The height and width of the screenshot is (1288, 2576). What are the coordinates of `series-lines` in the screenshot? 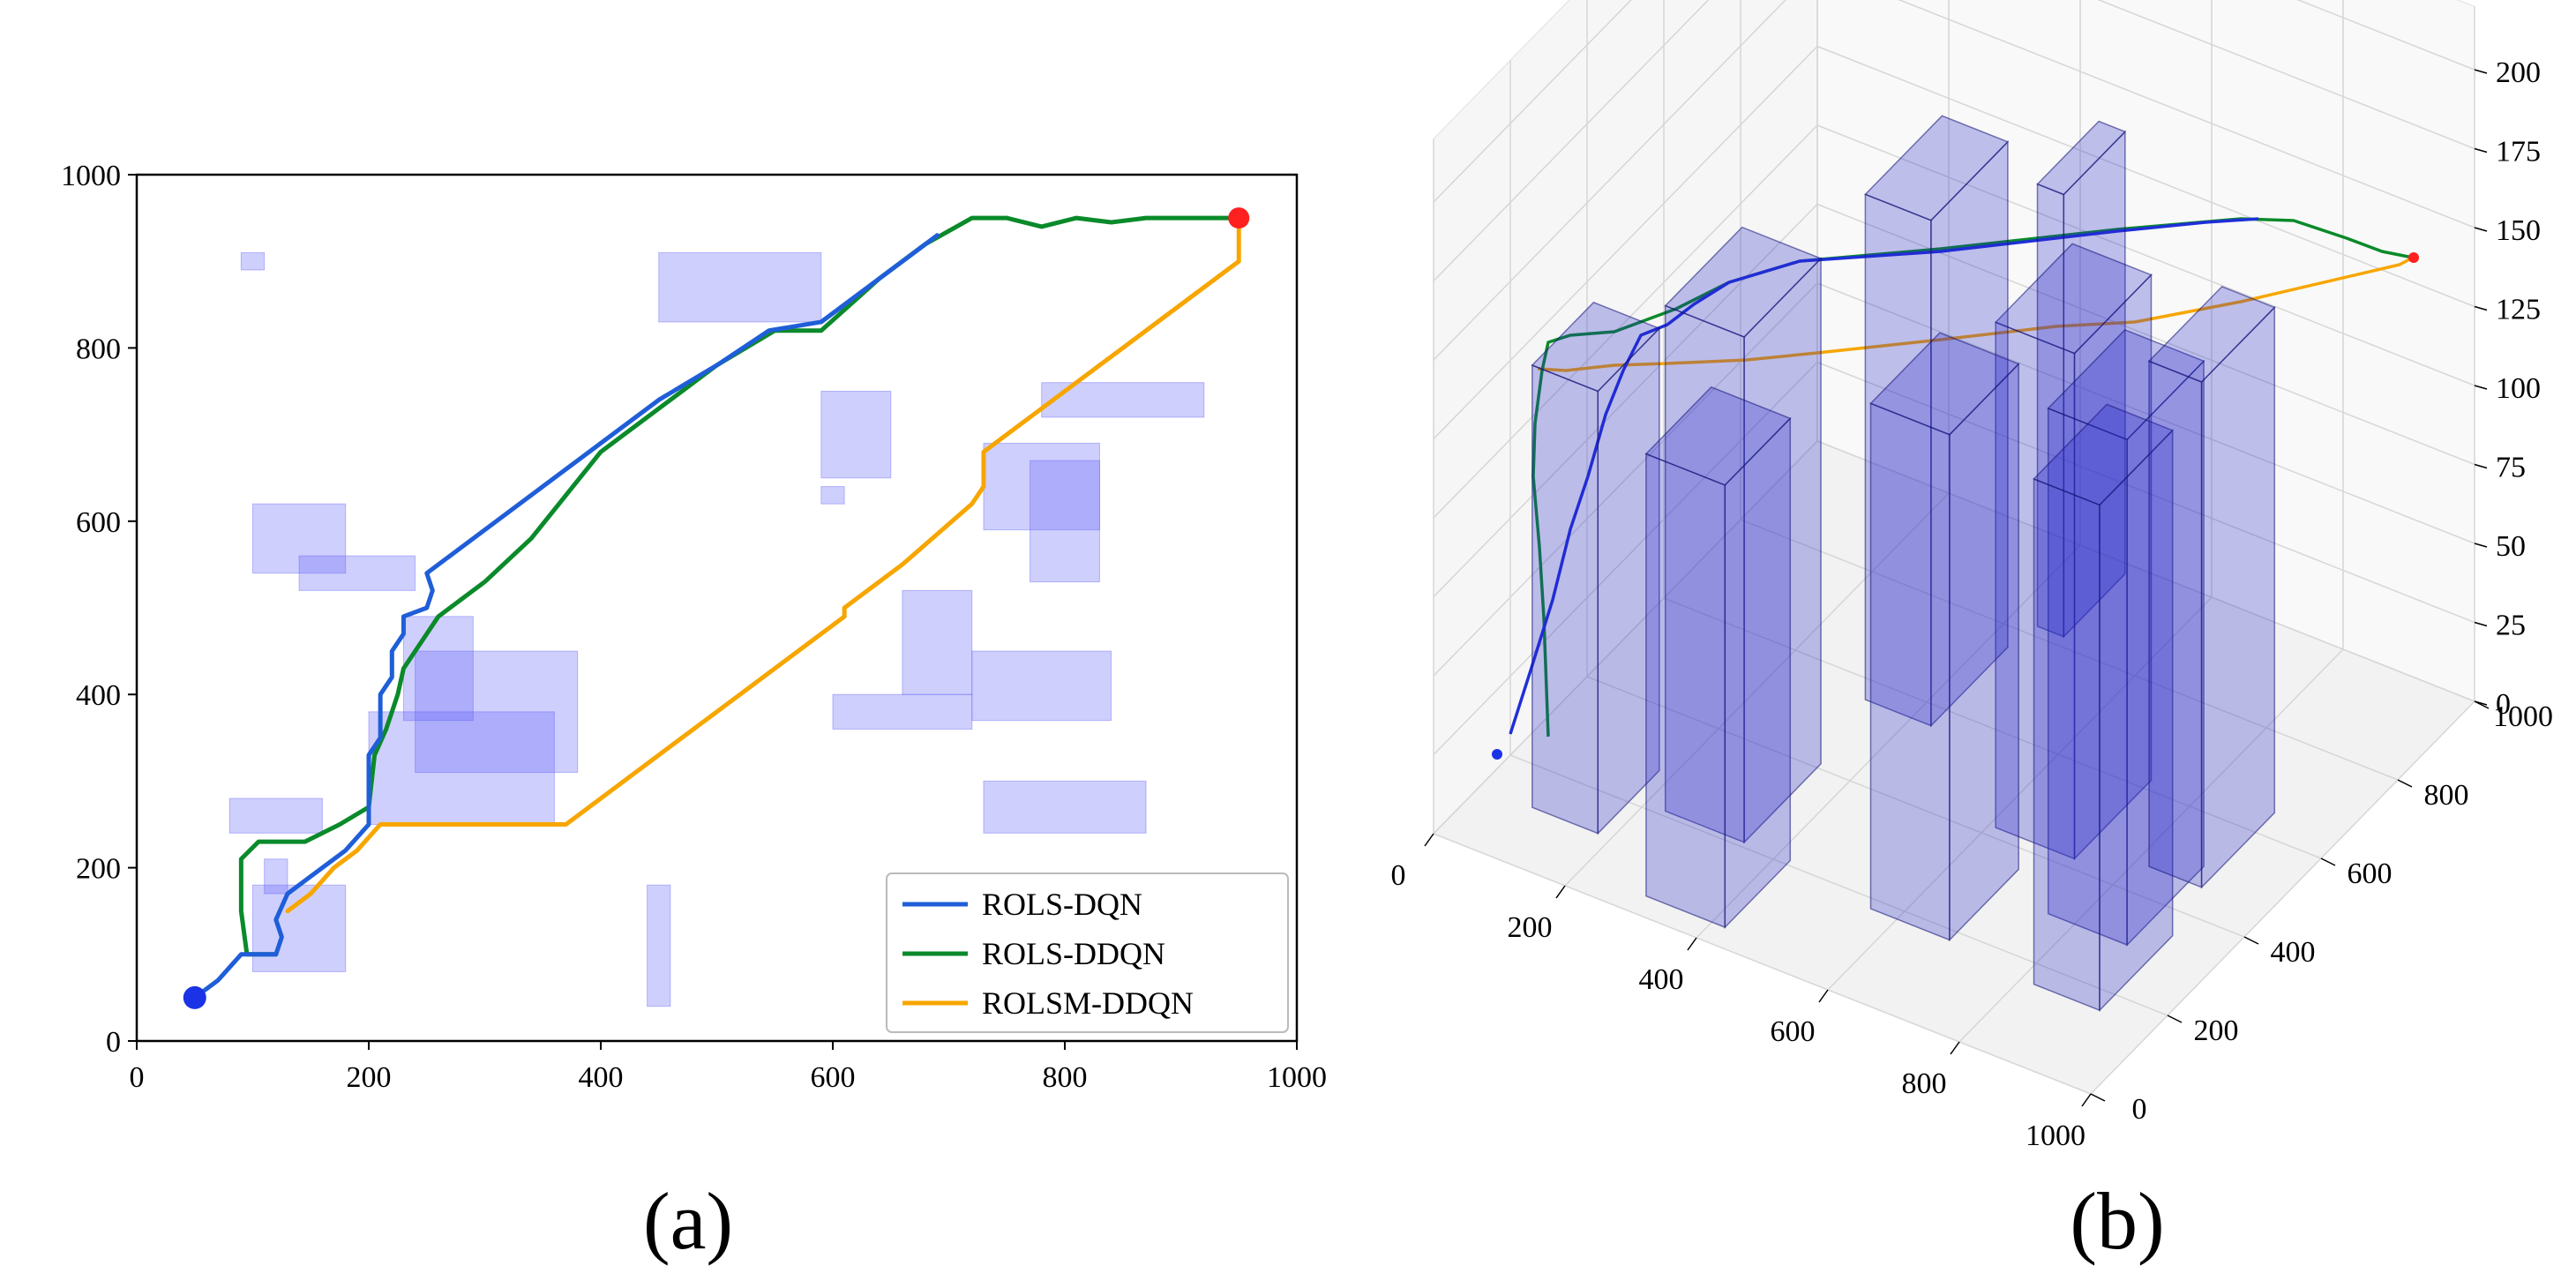 It's located at (1962, 478).